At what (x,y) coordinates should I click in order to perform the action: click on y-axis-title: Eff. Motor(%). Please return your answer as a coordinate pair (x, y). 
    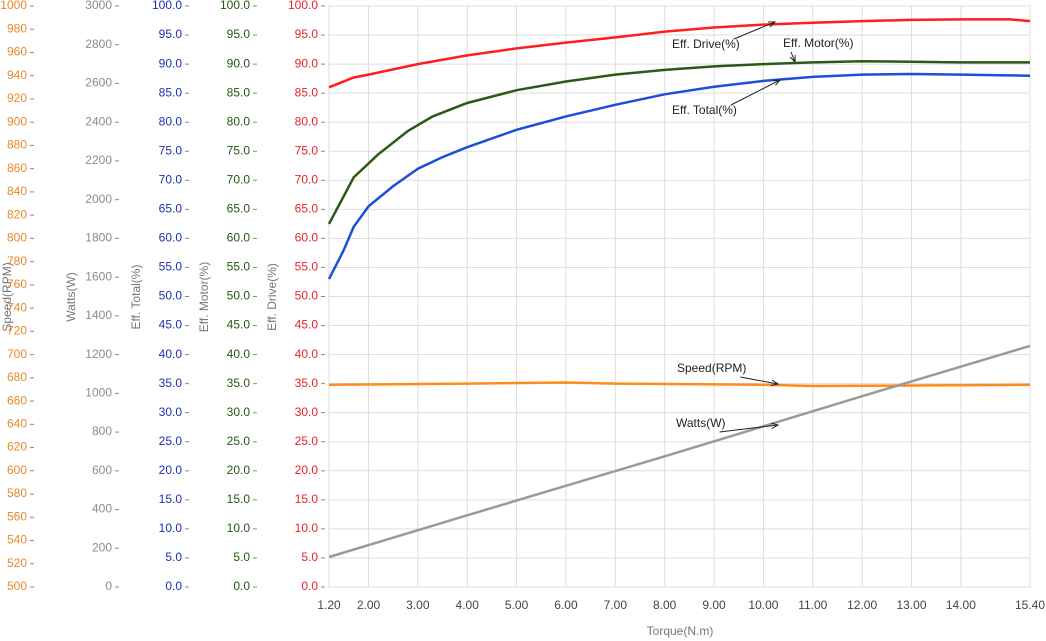
    Looking at the image, I should click on (204, 297).